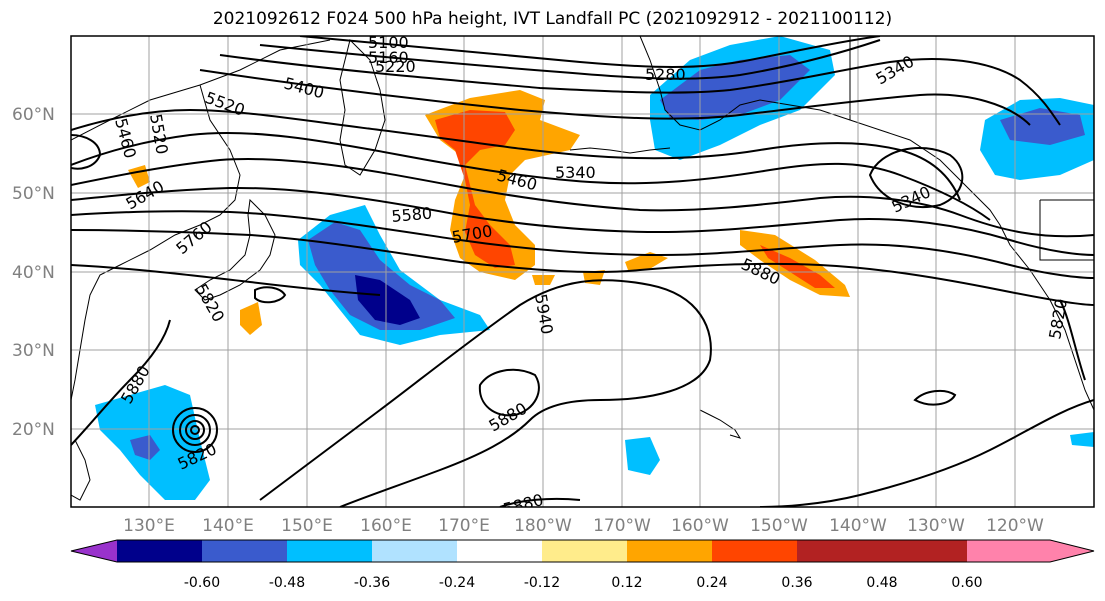 This screenshot has width=1105, height=601. What do you see at coordinates (33, 430) in the screenshot?
I see `latitude-label: 20°N` at bounding box center [33, 430].